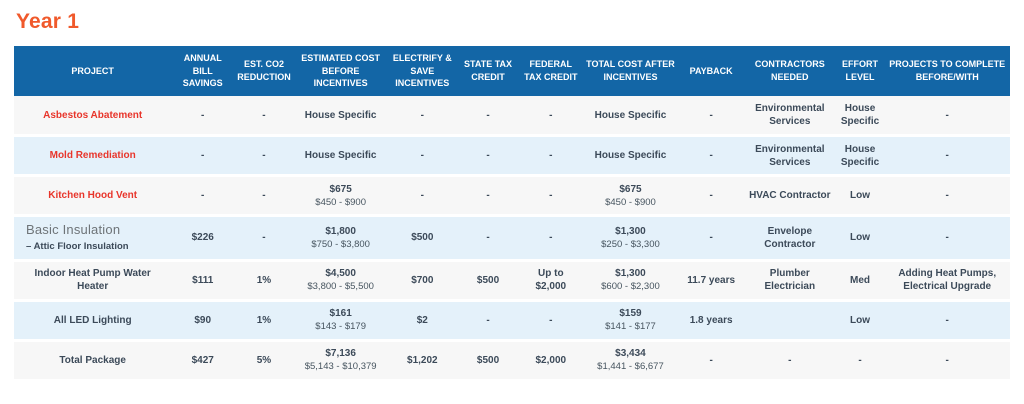 The height and width of the screenshot is (404, 1024). I want to click on value-cell: $2, so click(422, 321).